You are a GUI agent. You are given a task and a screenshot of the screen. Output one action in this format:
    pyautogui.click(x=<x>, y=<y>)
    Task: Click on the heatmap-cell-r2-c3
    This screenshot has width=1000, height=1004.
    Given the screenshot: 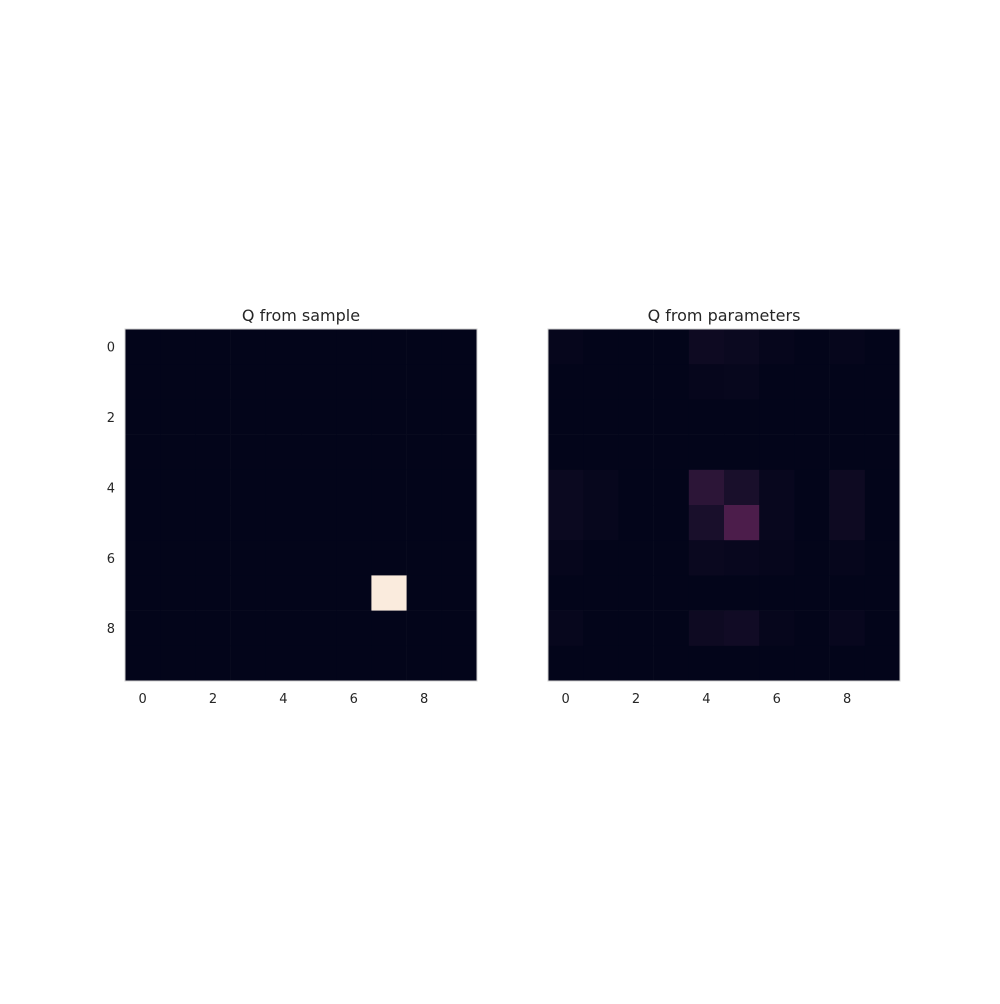 What is the action you would take?
    pyautogui.click(x=249, y=417)
    